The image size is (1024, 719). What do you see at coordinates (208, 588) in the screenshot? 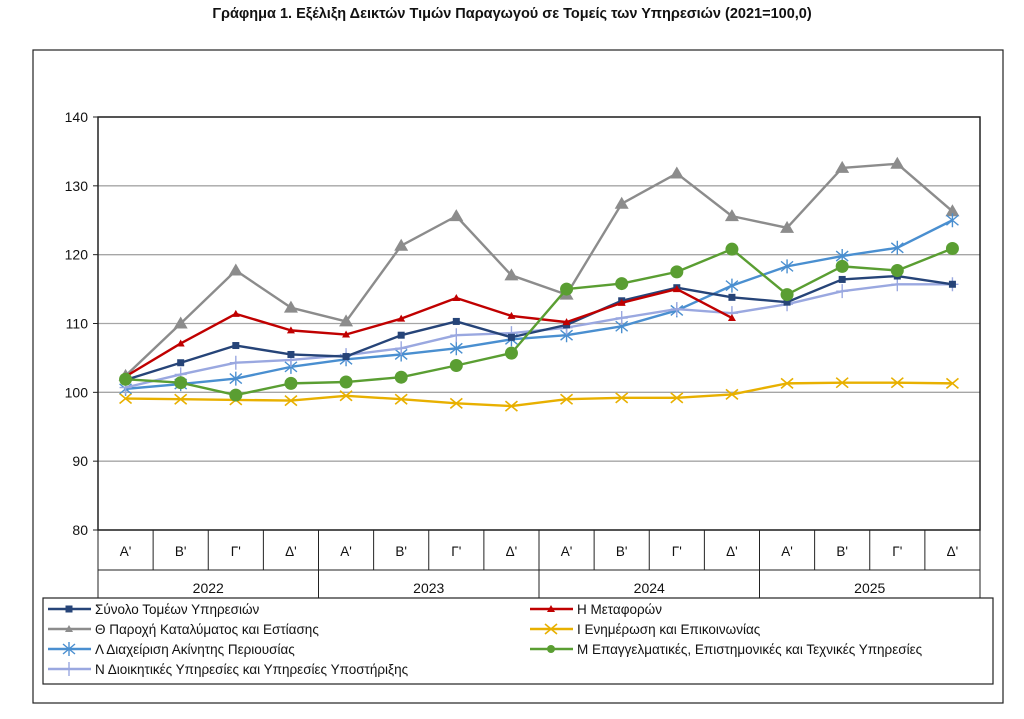
I see `year-label: 2022` at bounding box center [208, 588].